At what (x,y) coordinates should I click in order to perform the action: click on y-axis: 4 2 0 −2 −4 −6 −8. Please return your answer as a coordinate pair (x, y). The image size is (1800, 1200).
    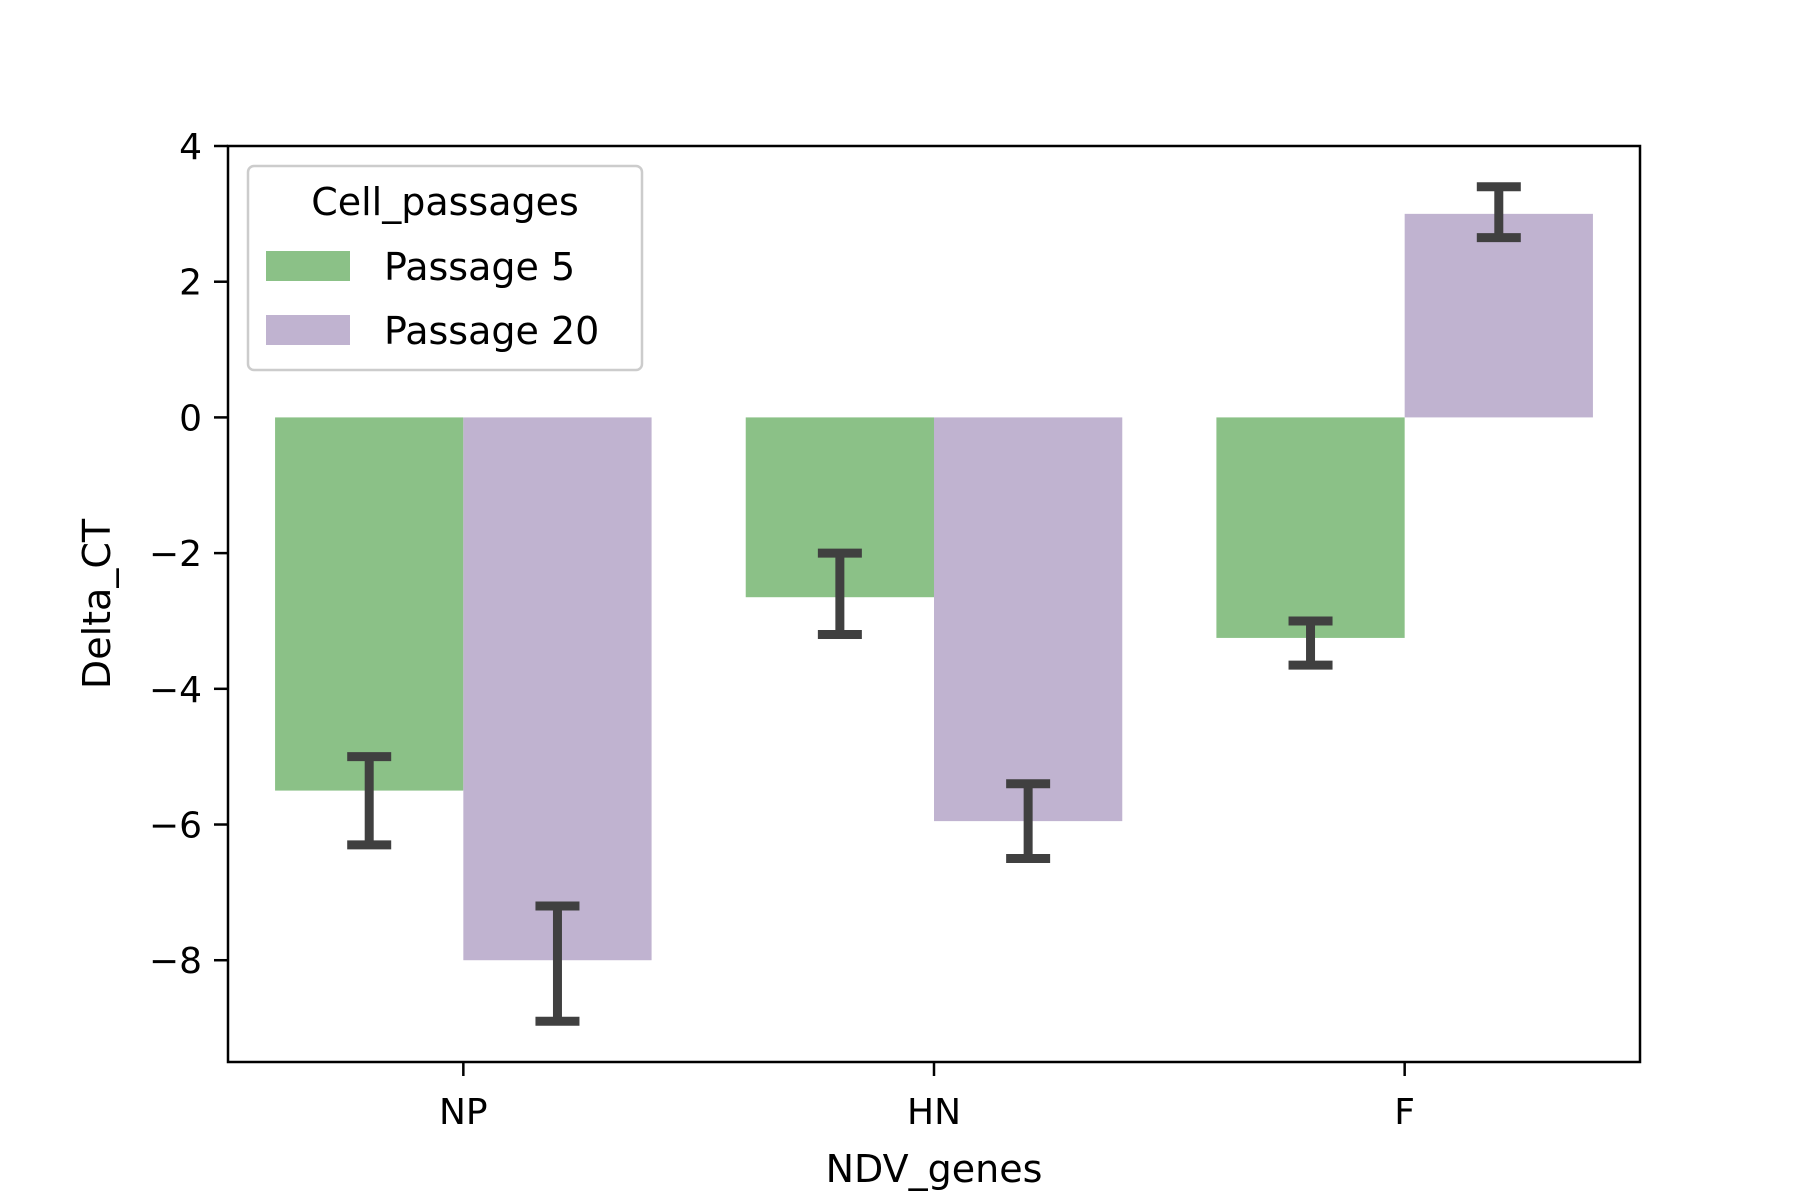
    Looking at the image, I should click on (188, 554).